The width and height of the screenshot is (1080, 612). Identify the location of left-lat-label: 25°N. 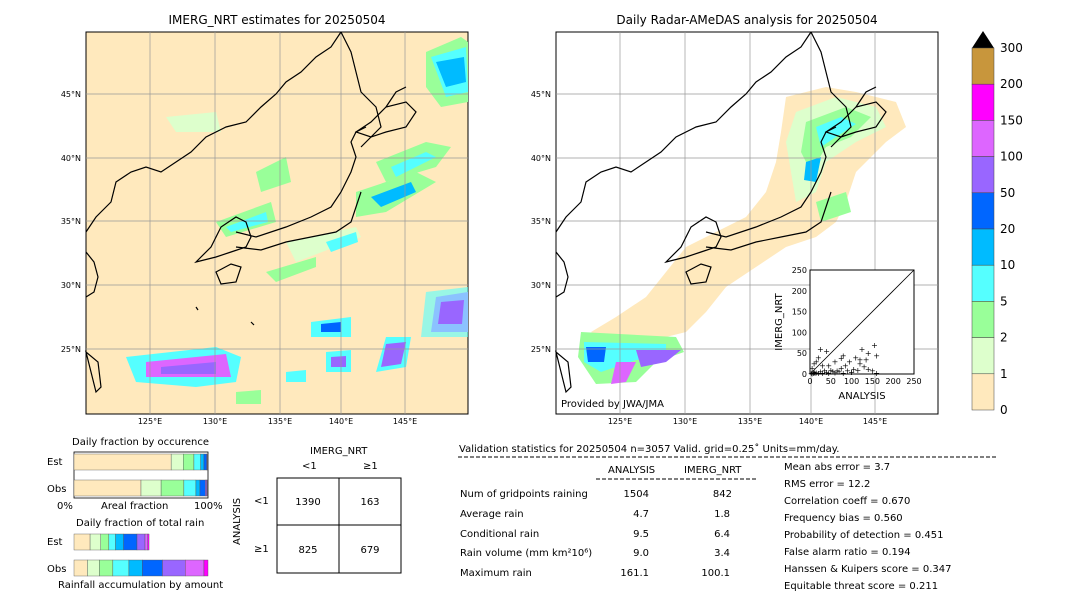
(71, 349).